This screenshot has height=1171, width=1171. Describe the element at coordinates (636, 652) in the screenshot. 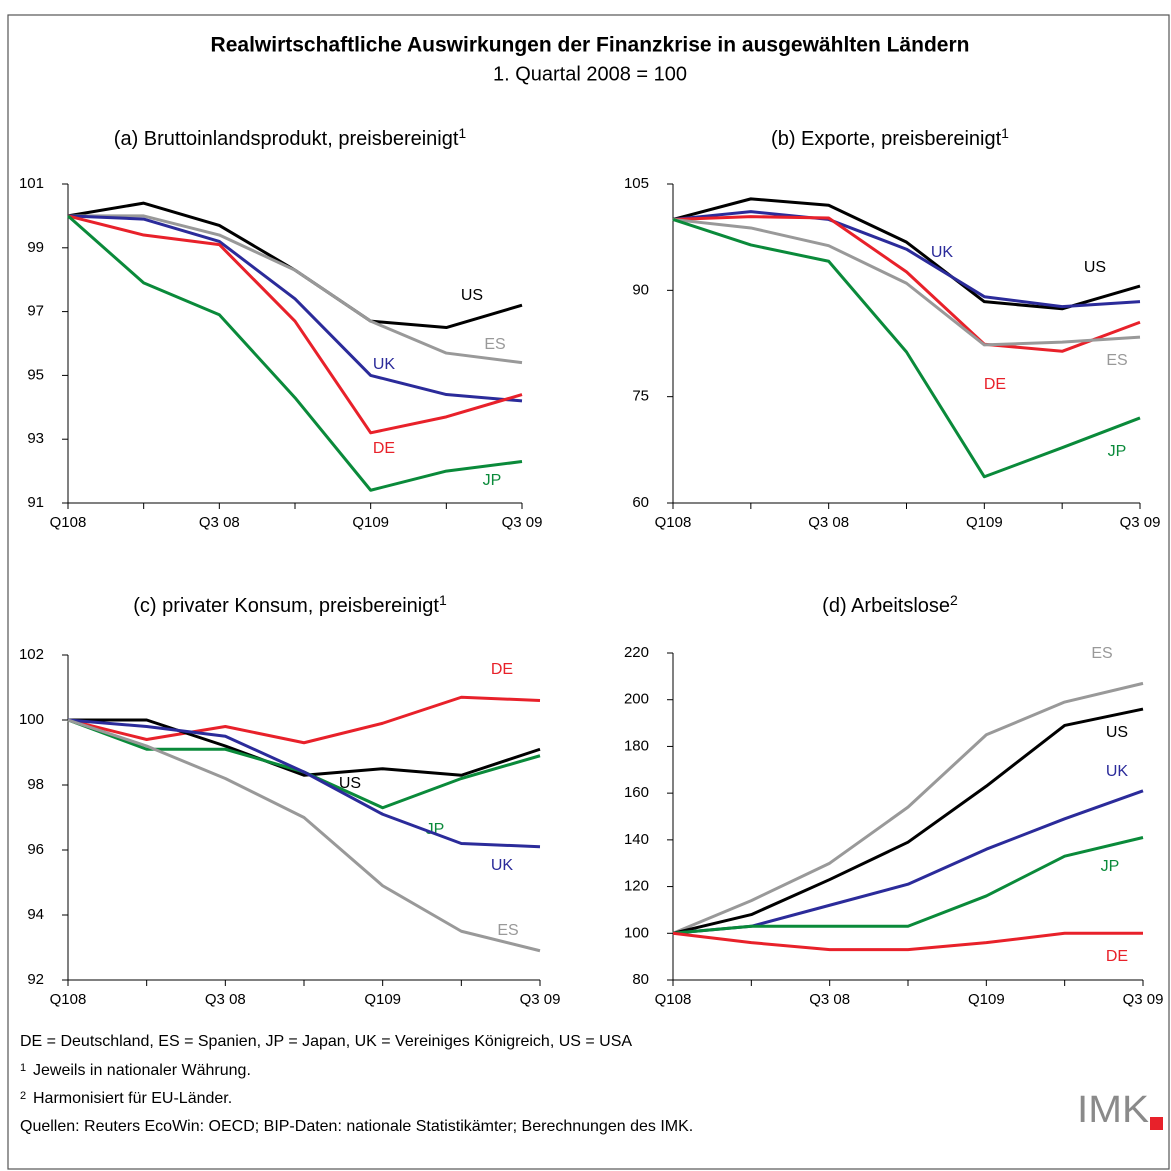

I see `y-tick-label: 220` at that location.